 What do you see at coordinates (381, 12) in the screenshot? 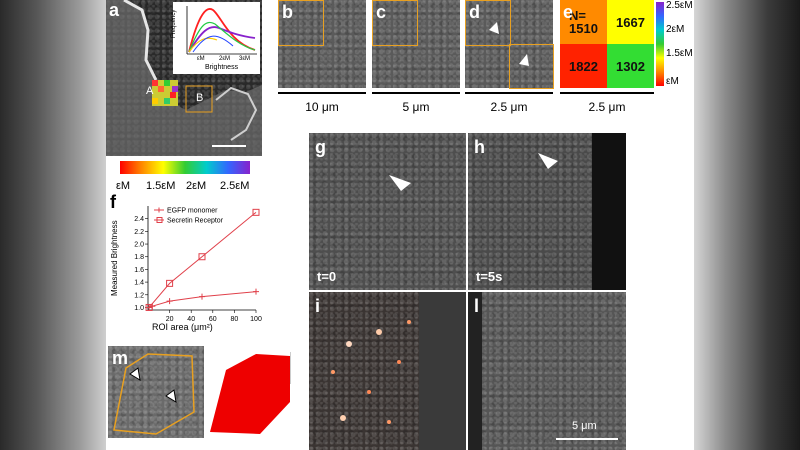
I see `panel-c-label: c` at bounding box center [381, 12].